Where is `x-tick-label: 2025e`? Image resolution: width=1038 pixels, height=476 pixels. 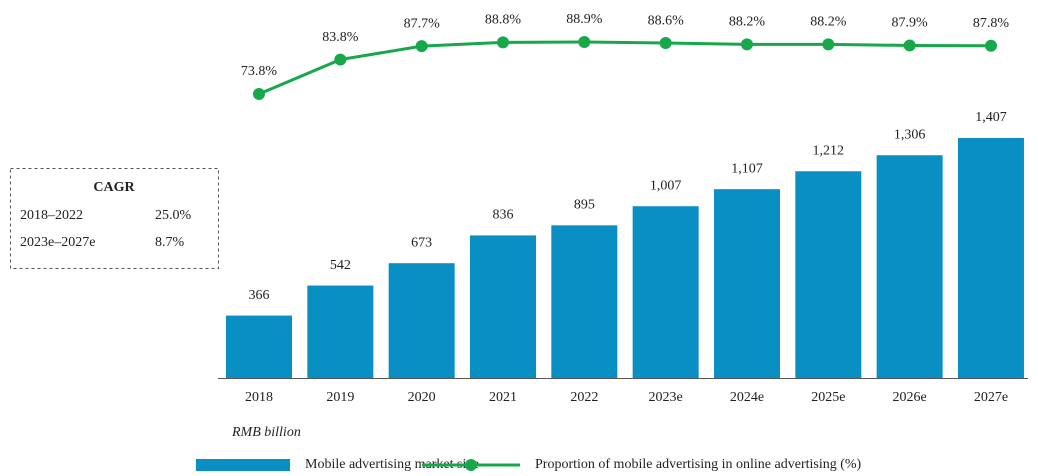 x-tick-label: 2025e is located at coordinates (828, 397).